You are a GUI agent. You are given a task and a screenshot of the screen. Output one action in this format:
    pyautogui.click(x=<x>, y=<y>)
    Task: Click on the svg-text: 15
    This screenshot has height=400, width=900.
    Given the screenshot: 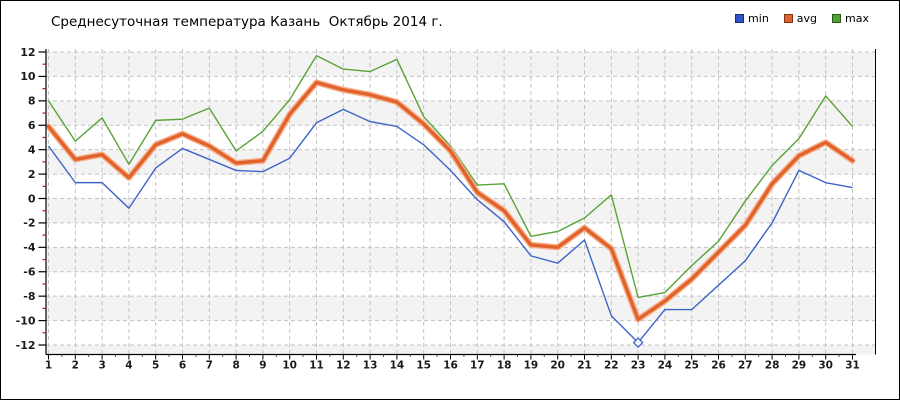 What is the action you would take?
    pyautogui.click(x=423, y=366)
    